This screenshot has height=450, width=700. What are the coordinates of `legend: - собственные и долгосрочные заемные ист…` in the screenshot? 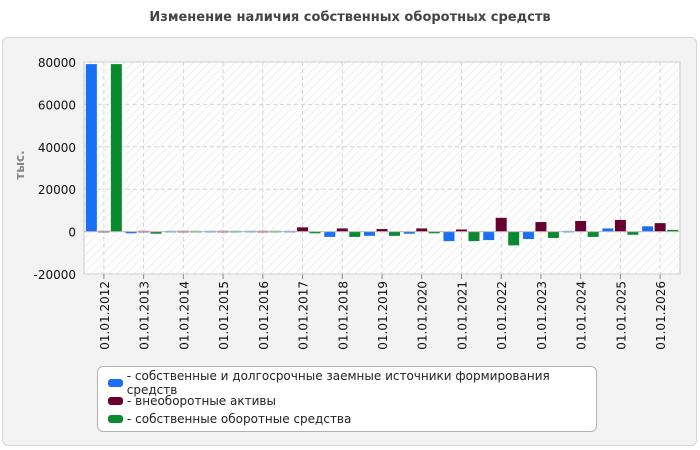 It's located at (347, 399).